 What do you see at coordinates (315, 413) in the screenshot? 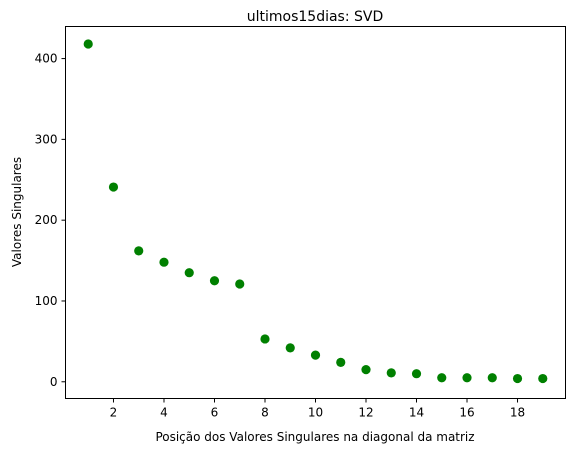
I see `x-tick-label: 10` at bounding box center [315, 413].